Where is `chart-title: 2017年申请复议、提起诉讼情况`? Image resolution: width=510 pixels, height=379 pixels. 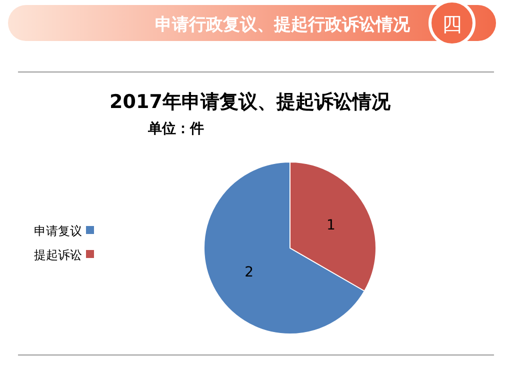 chart-title: 2017年申请复议、提起诉讼情况 is located at coordinates (251, 102).